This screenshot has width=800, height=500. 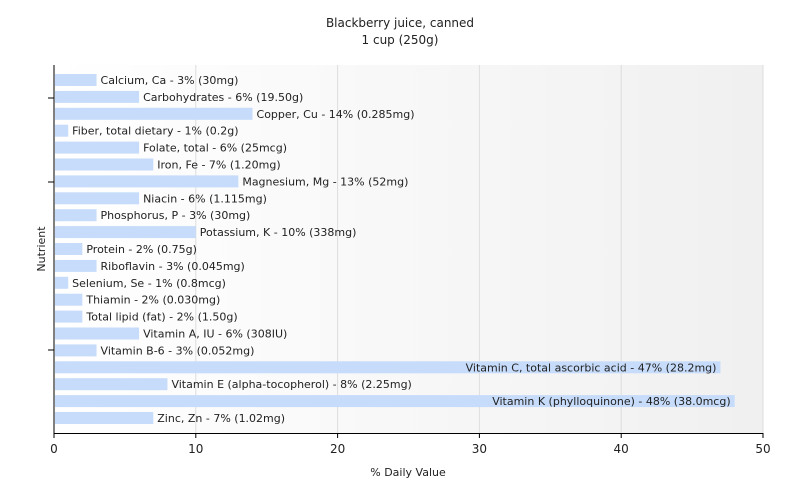 What do you see at coordinates (215, 334) in the screenshot?
I see `bar-label: Vitamin A, IU - 6% (308IU)` at bounding box center [215, 334].